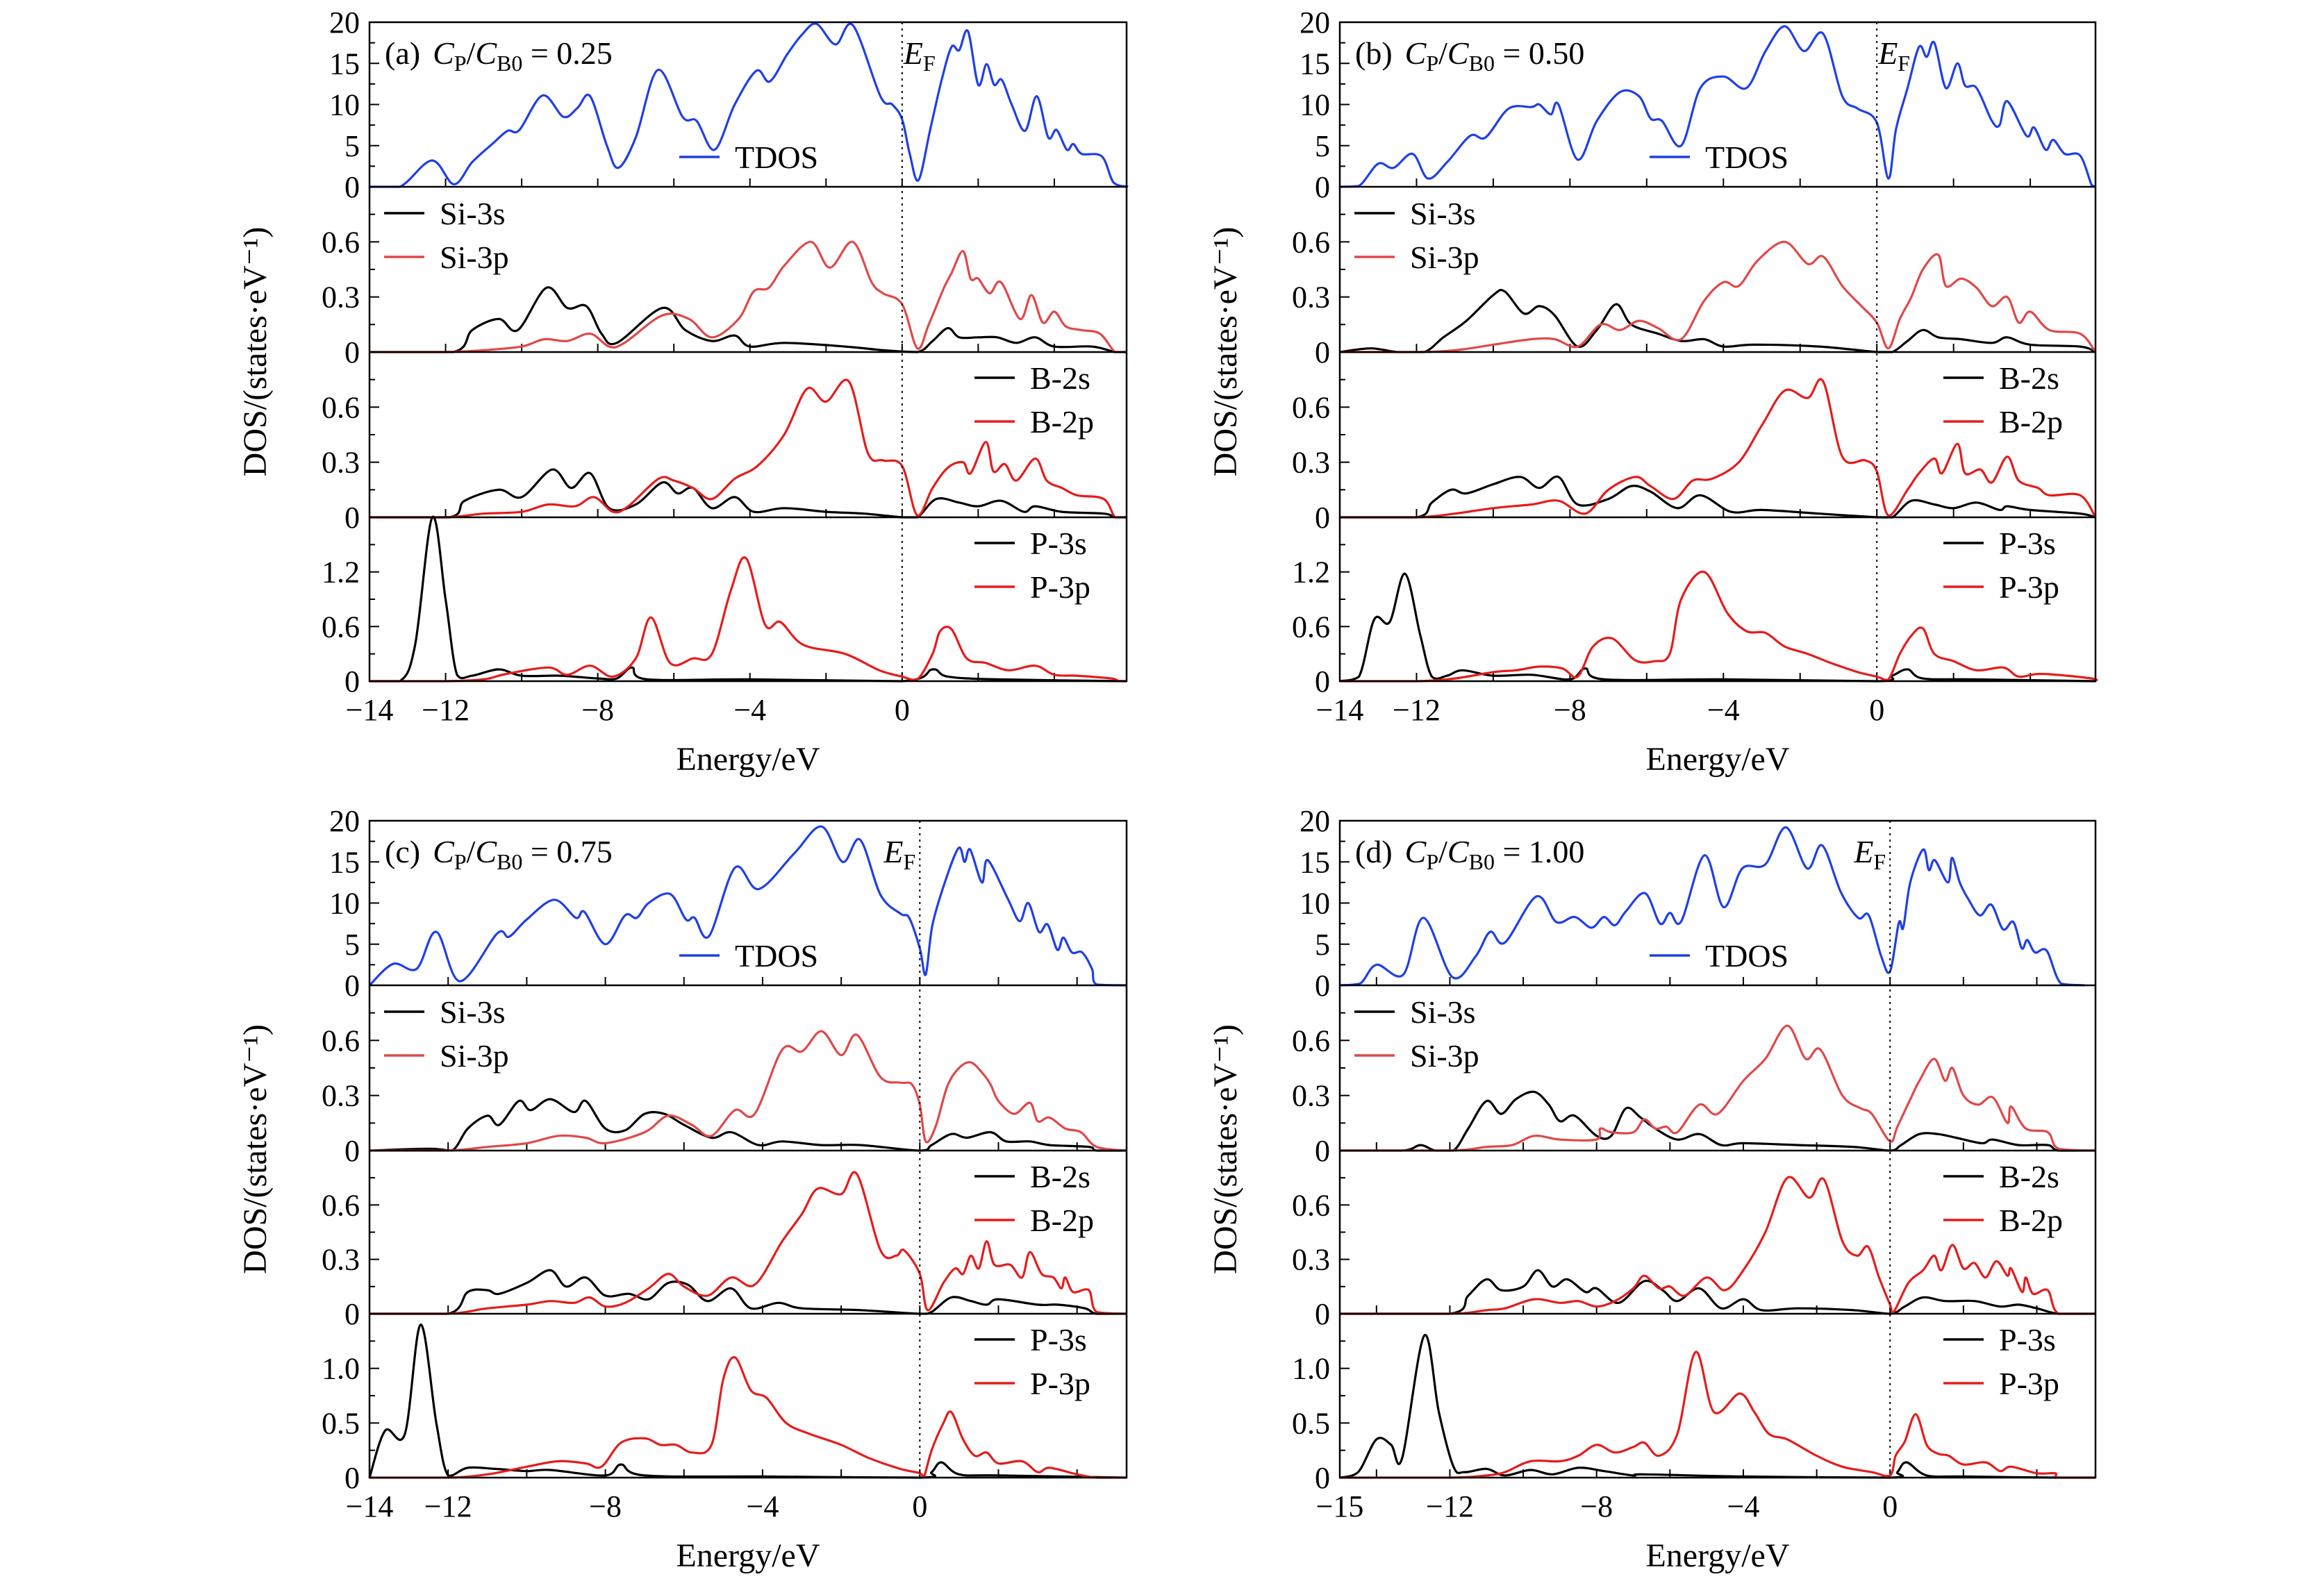 The width and height of the screenshot is (2324, 1579). What do you see at coordinates (597, 710) in the screenshot?
I see `x-tick-label: −8` at bounding box center [597, 710].